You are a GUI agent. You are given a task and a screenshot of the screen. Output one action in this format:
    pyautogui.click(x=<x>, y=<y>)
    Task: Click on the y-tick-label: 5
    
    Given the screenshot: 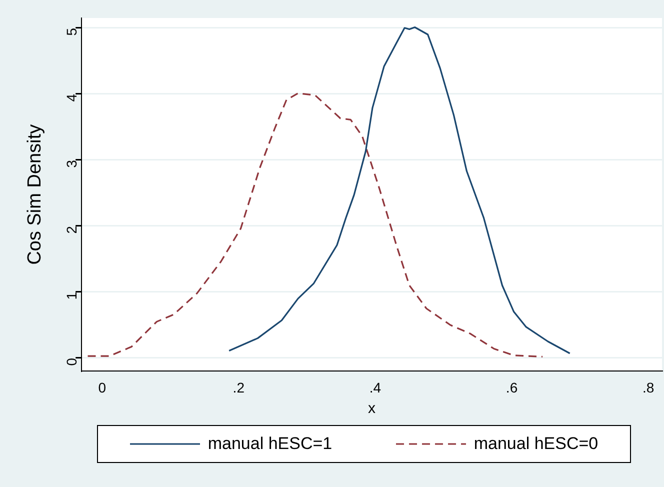 What is the action you would take?
    pyautogui.click(x=71, y=32)
    